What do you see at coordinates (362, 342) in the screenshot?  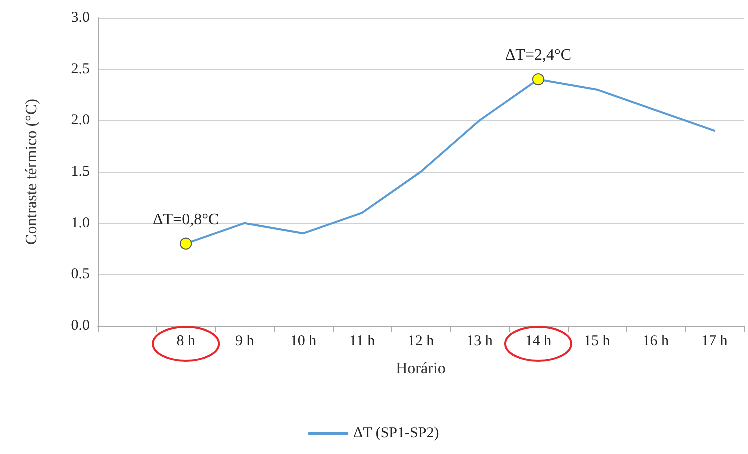 I see `x-tick-label: 11 h` at bounding box center [362, 342].